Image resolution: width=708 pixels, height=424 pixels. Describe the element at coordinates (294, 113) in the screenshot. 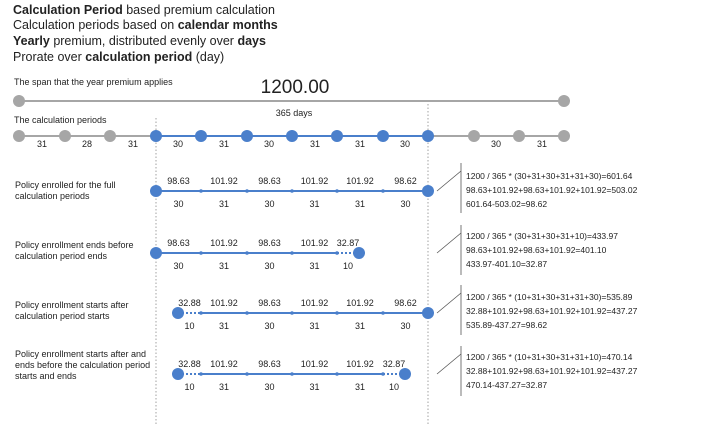

I see `span-days: 365 days` at that location.